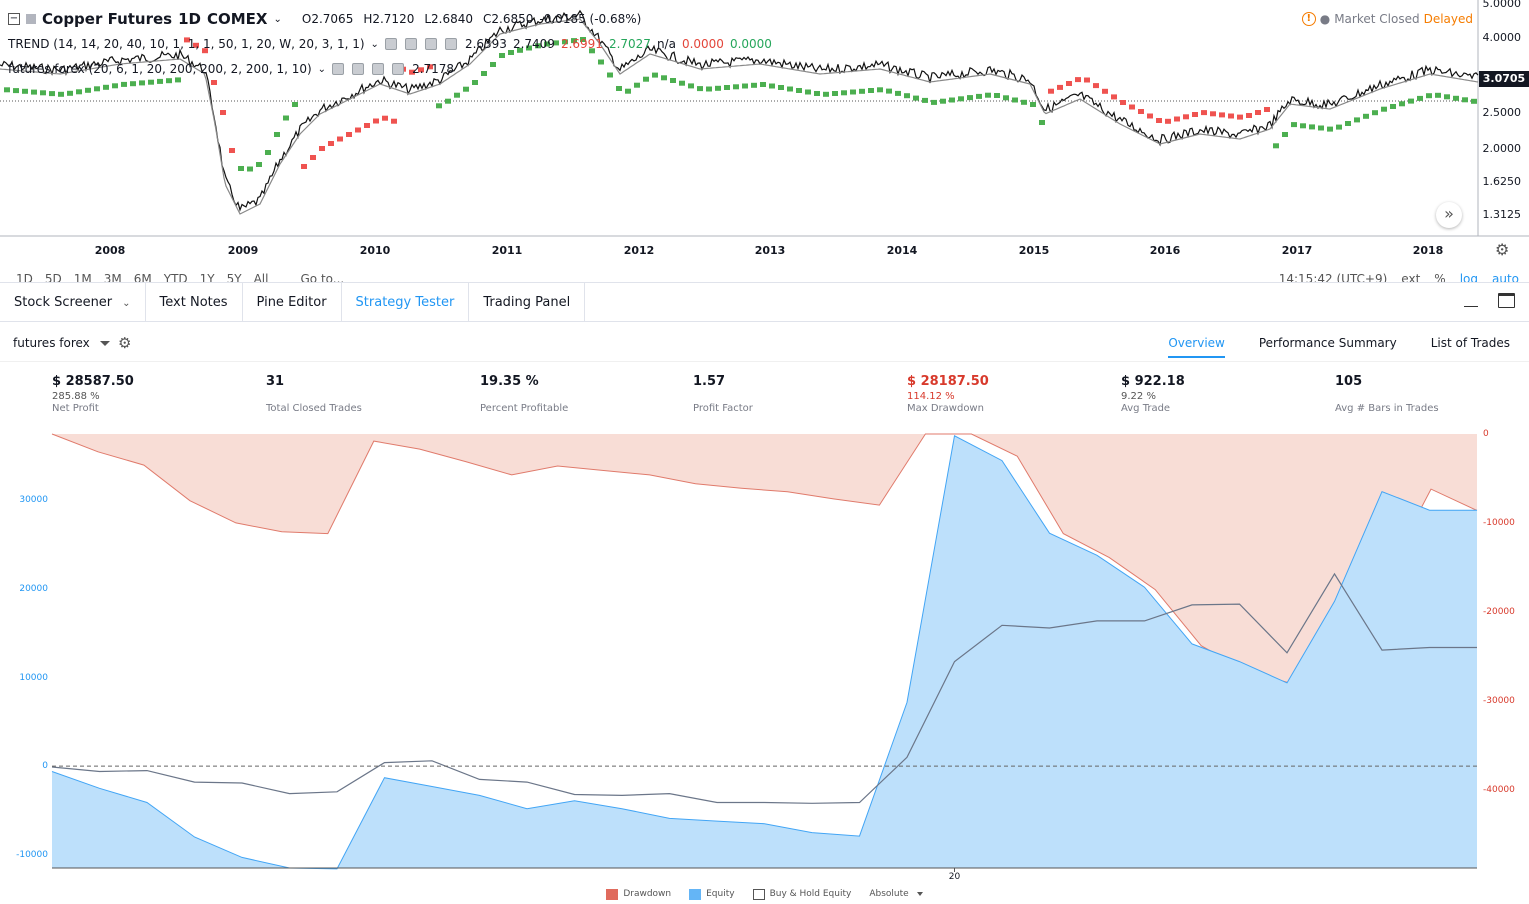 This screenshot has height=904, width=1529. I want to click on stat-percent-profitable: 19.35 % Percent Profitable, so click(580, 394).